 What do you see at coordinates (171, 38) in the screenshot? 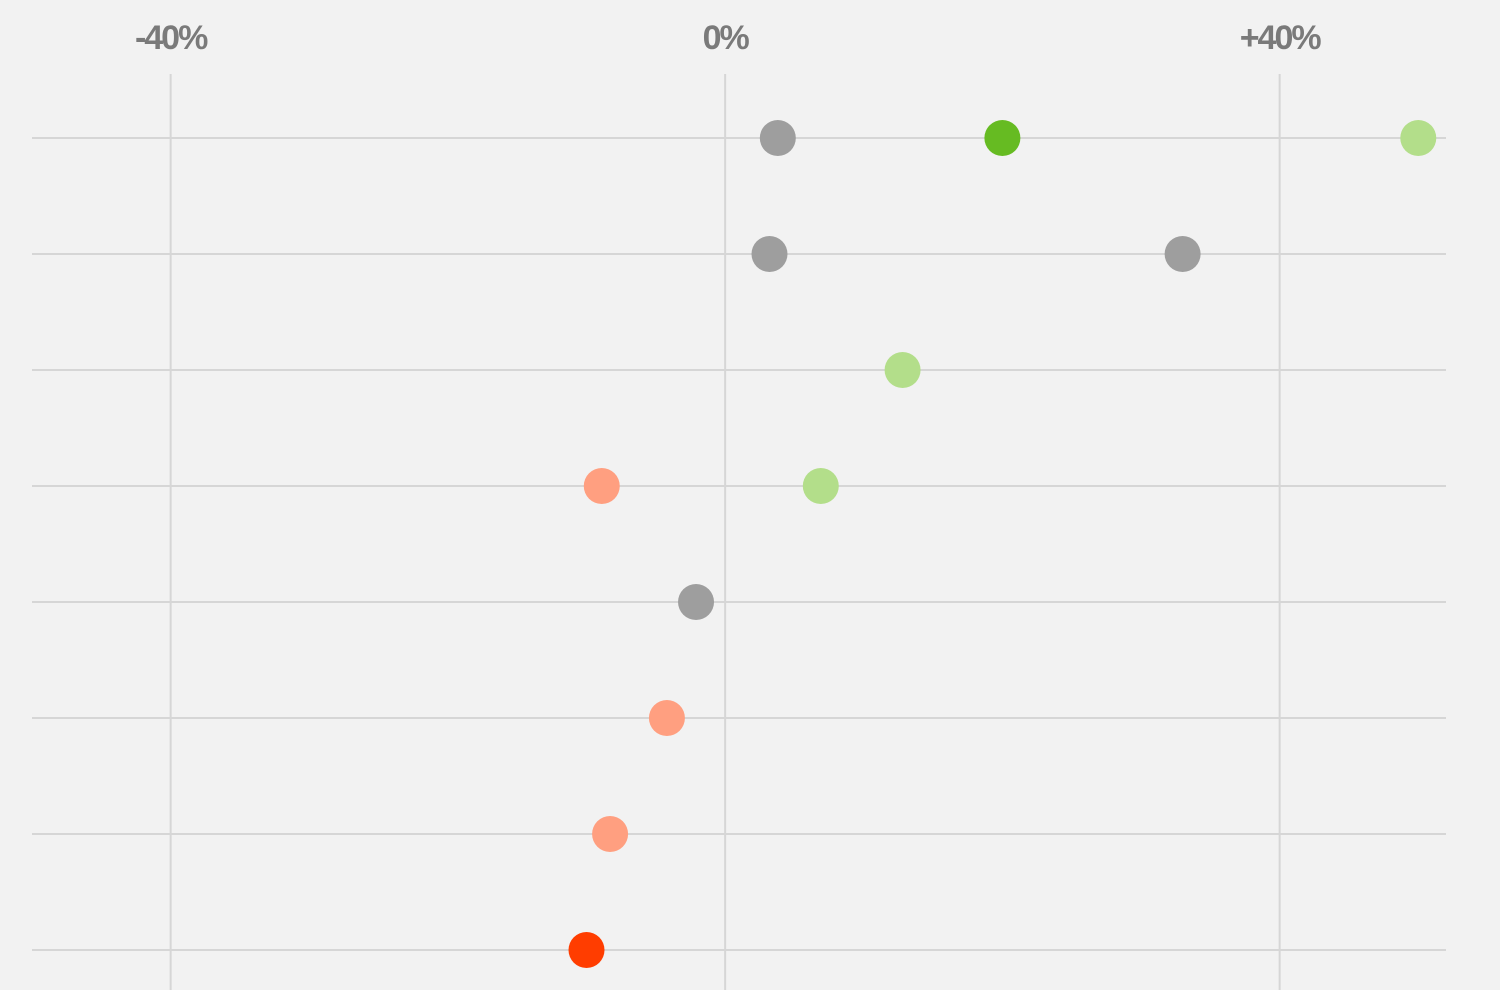
I see `x-tick-label: -40%` at bounding box center [171, 38].